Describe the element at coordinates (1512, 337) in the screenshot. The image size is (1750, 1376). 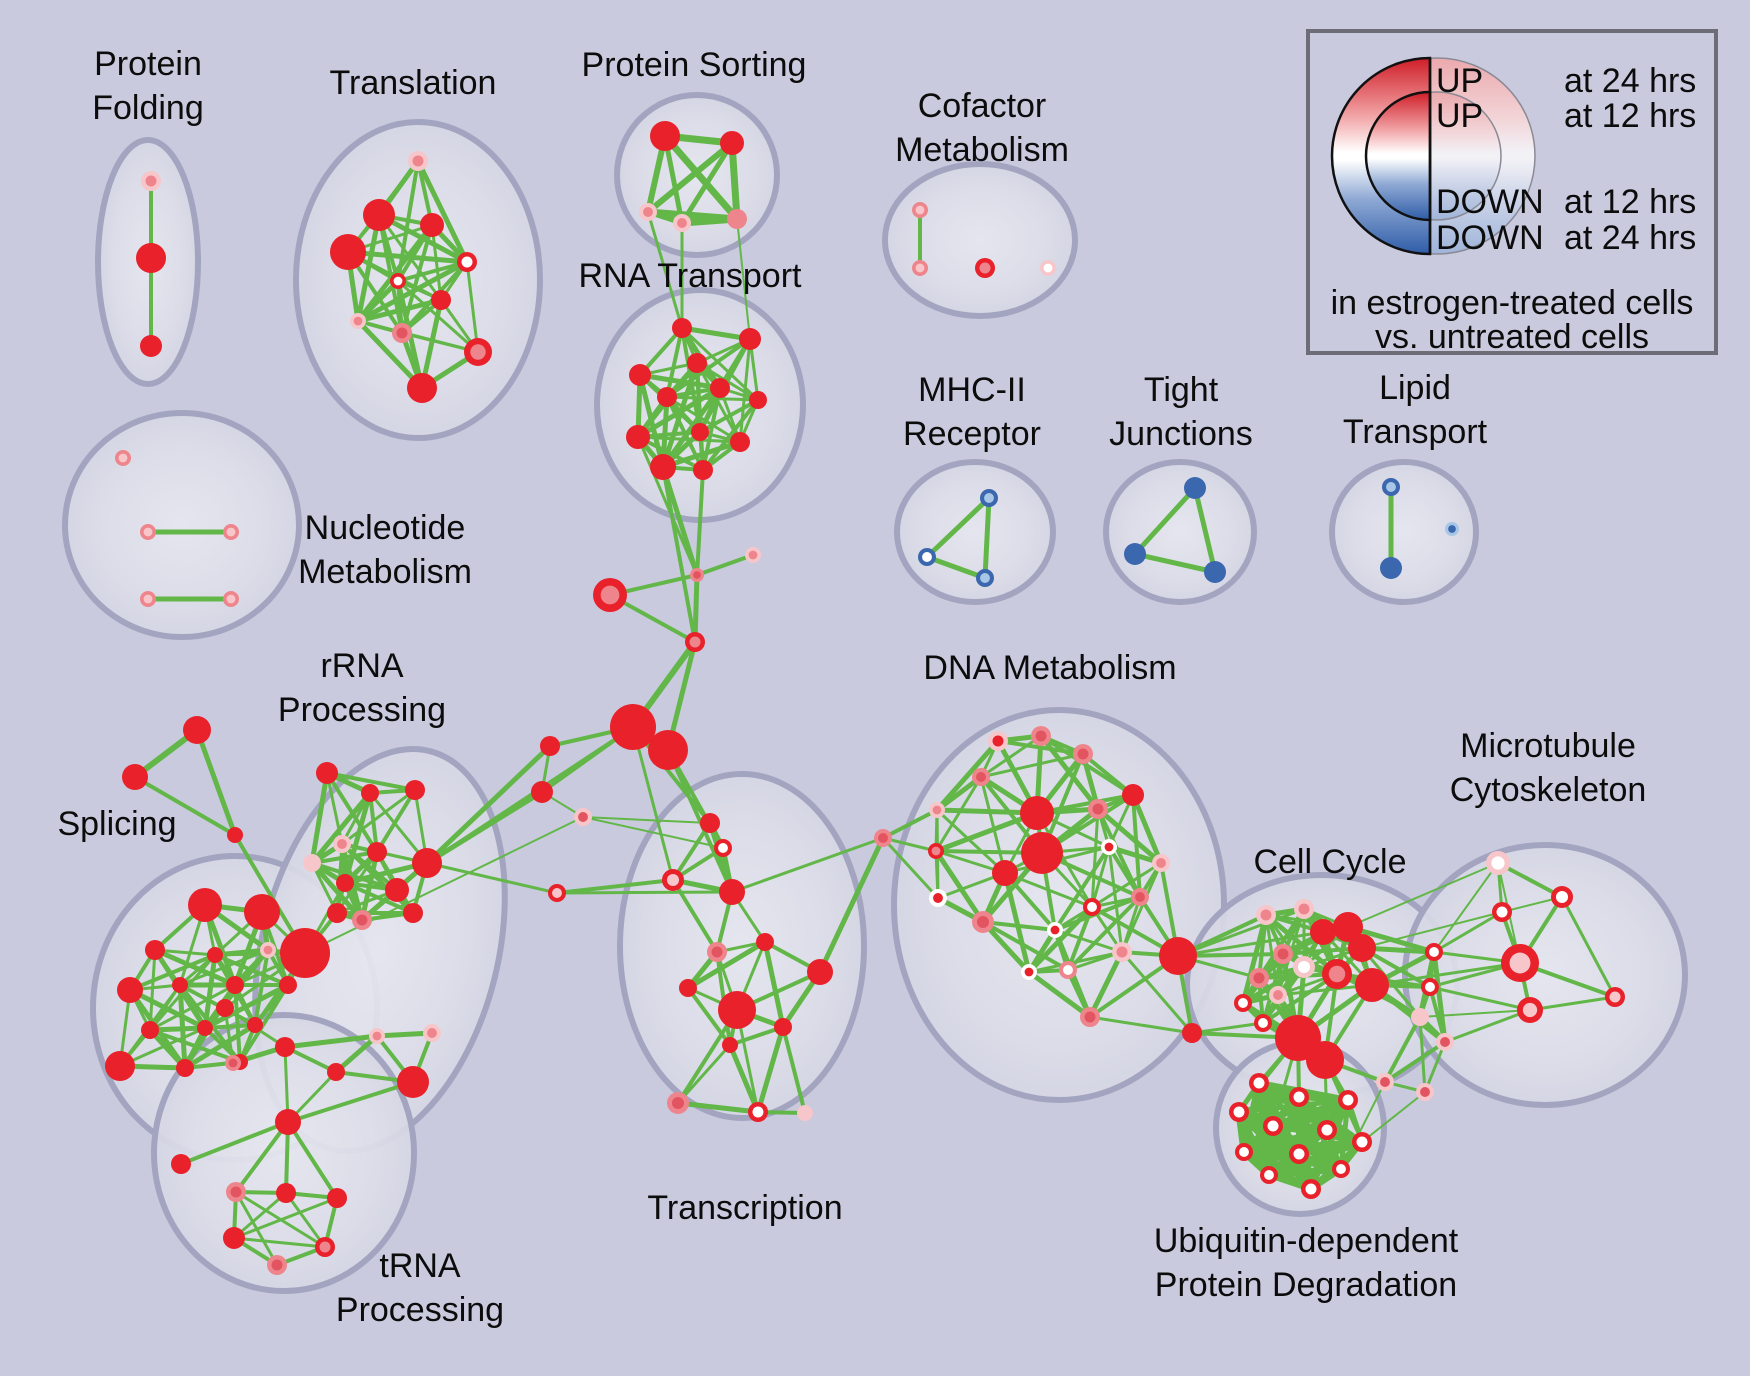
I see `legend-caption-line2: vs. untreated cells` at that location.